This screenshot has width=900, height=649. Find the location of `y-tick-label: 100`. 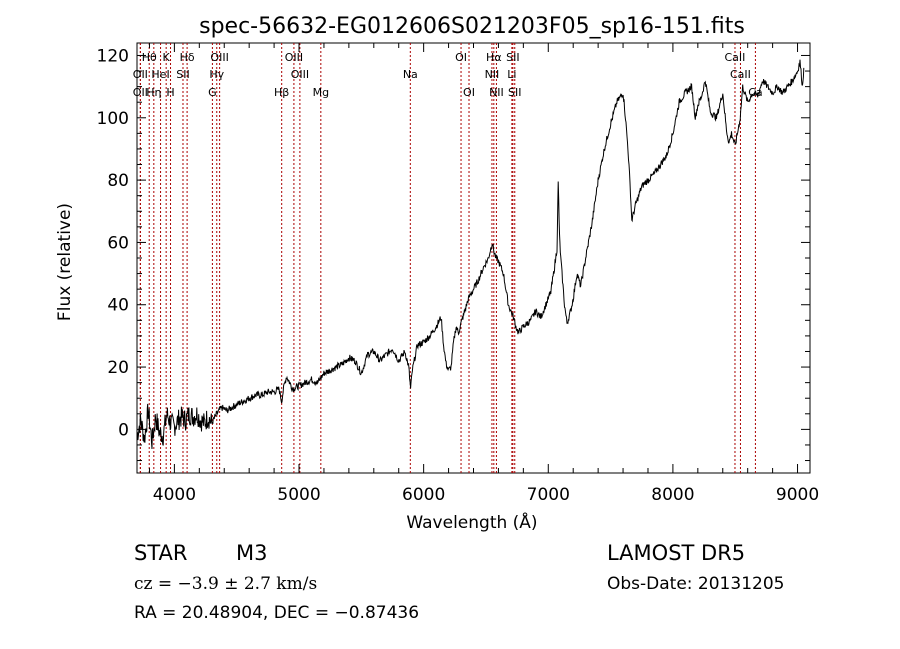

y-tick-label: 100 is located at coordinates (113, 119).